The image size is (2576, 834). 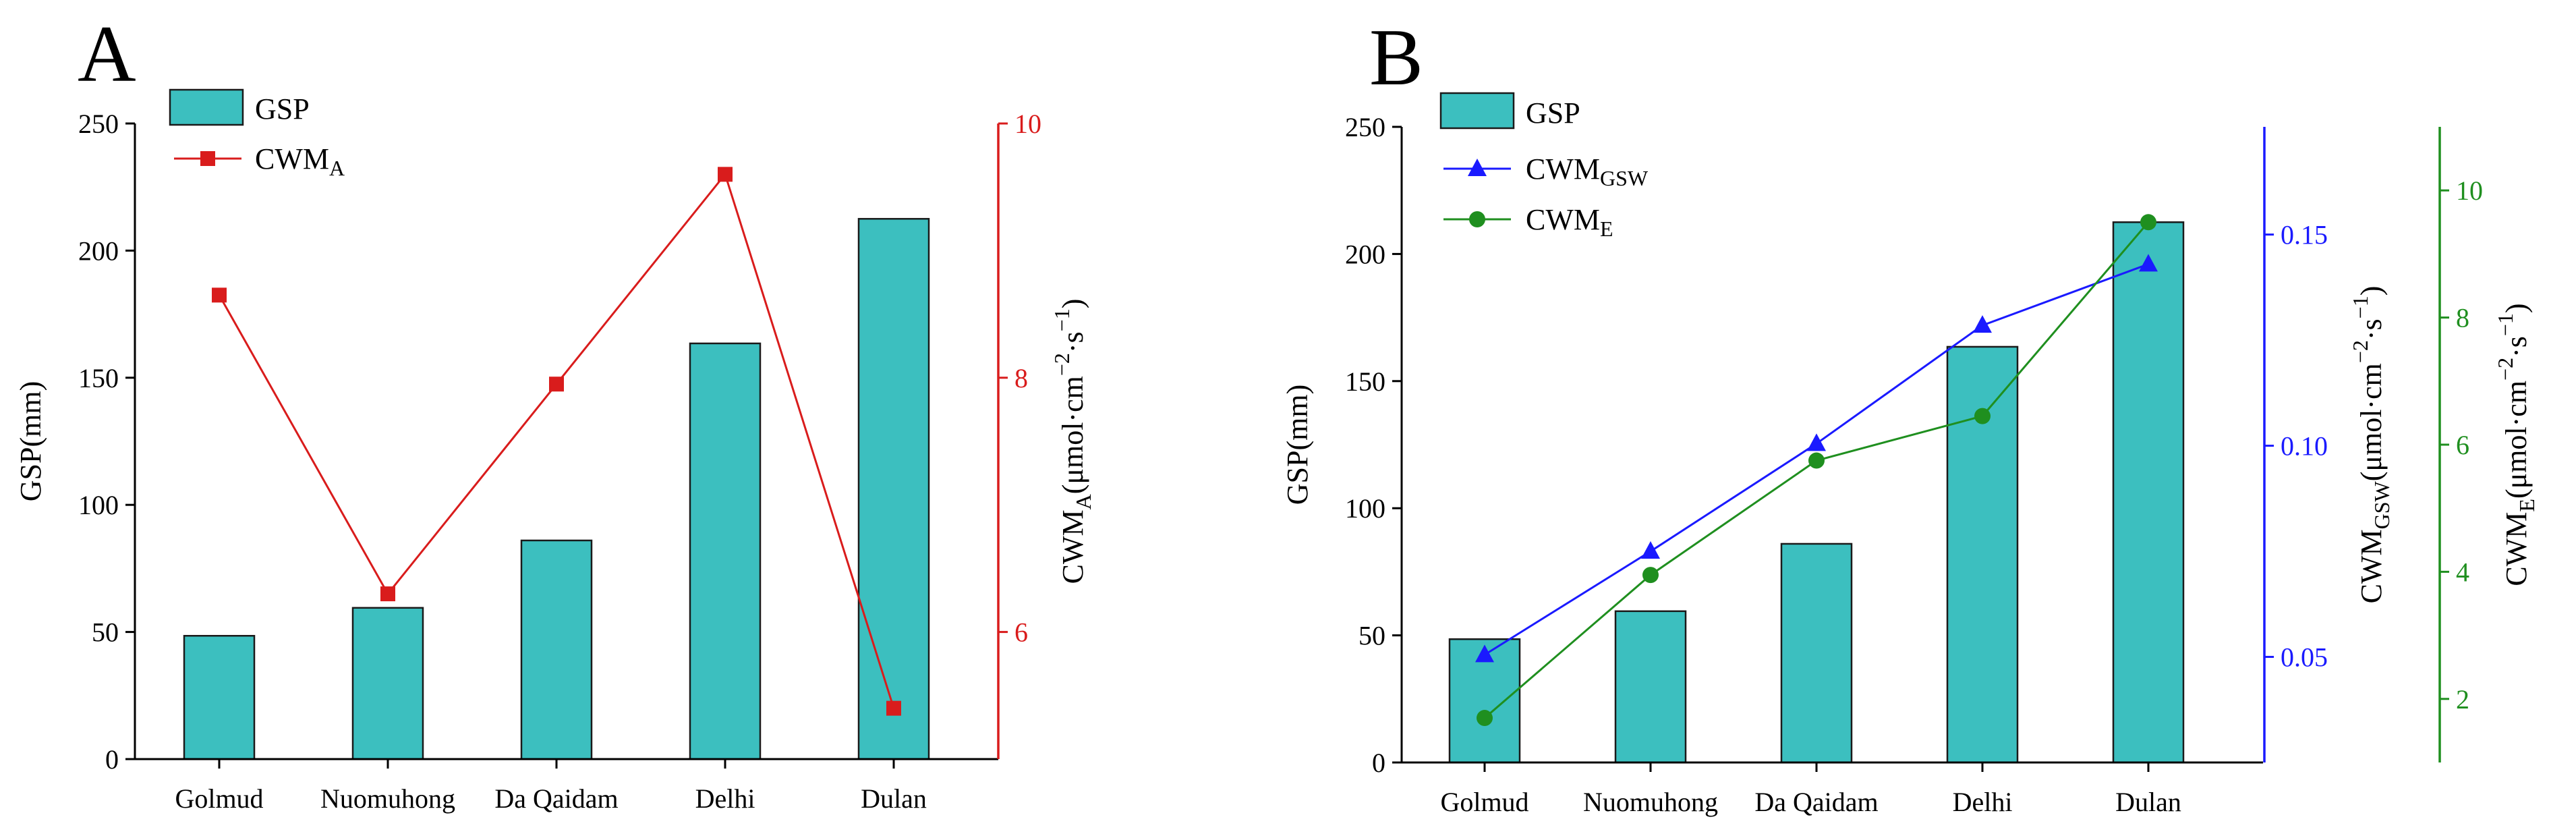 What do you see at coordinates (1982, 324) in the screenshot?
I see `point-gsw-delhi` at bounding box center [1982, 324].